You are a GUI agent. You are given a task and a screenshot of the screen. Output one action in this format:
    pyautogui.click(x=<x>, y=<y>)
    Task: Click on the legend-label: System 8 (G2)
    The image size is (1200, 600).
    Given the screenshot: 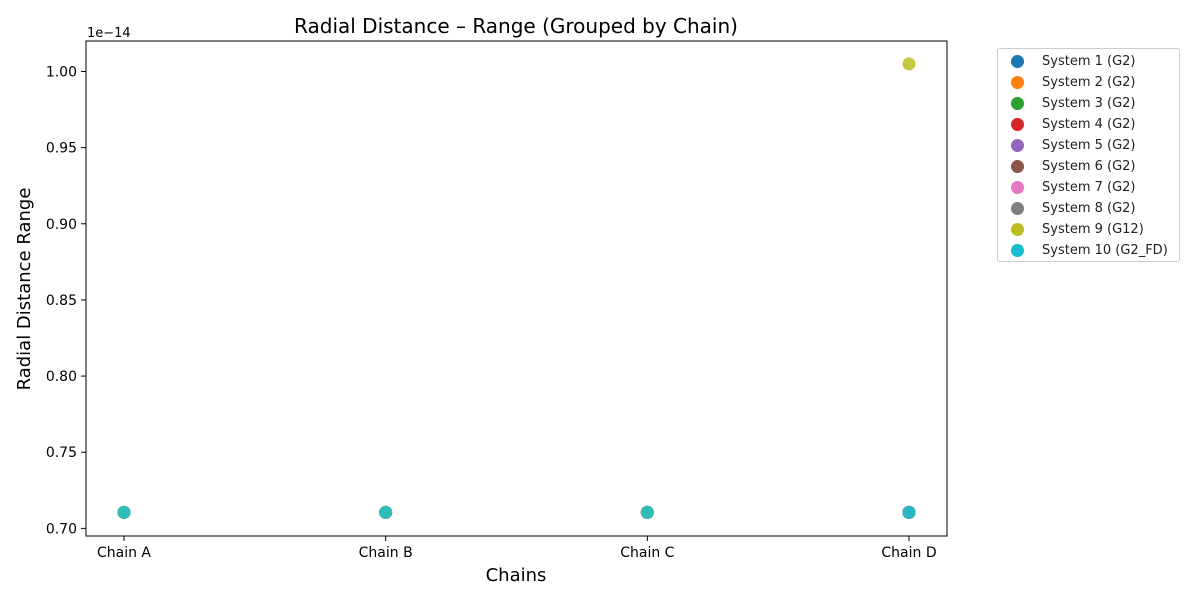 What is the action you would take?
    pyautogui.click(x=1089, y=208)
    